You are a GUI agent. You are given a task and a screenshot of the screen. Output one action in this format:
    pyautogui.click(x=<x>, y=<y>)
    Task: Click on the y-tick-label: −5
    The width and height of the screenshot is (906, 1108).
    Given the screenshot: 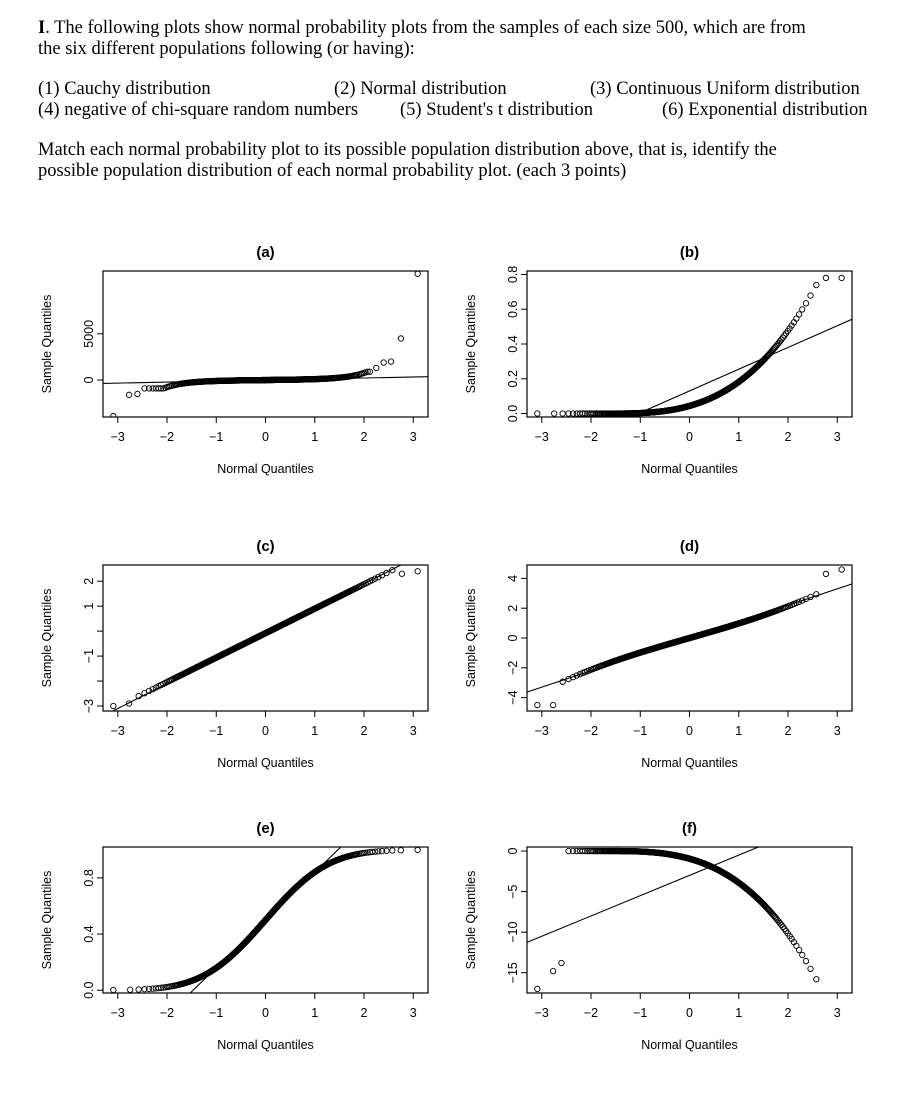 What is the action you would take?
    pyautogui.click(x=513, y=891)
    